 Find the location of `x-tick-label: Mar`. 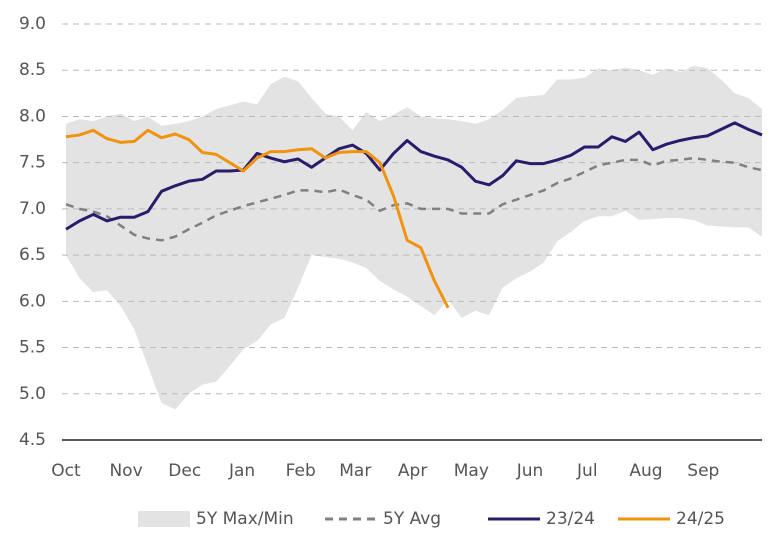

x-tick-label: Mar is located at coordinates (355, 471).